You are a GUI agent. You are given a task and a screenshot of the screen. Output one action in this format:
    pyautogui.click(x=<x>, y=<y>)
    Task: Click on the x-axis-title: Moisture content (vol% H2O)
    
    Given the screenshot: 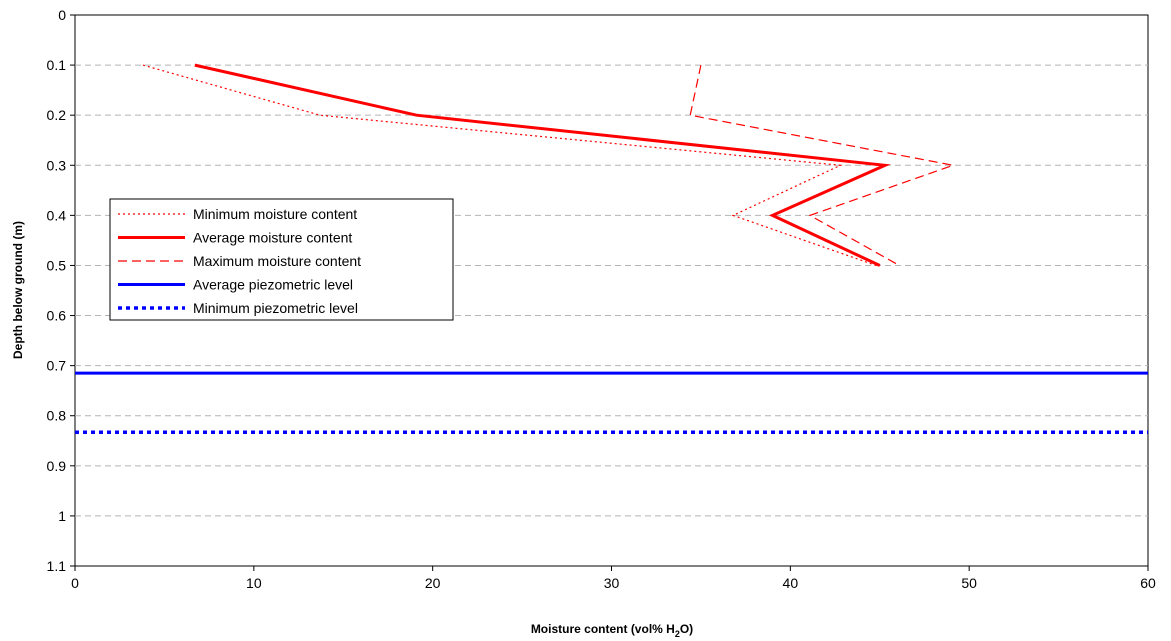 What is the action you would take?
    pyautogui.click(x=612, y=630)
    